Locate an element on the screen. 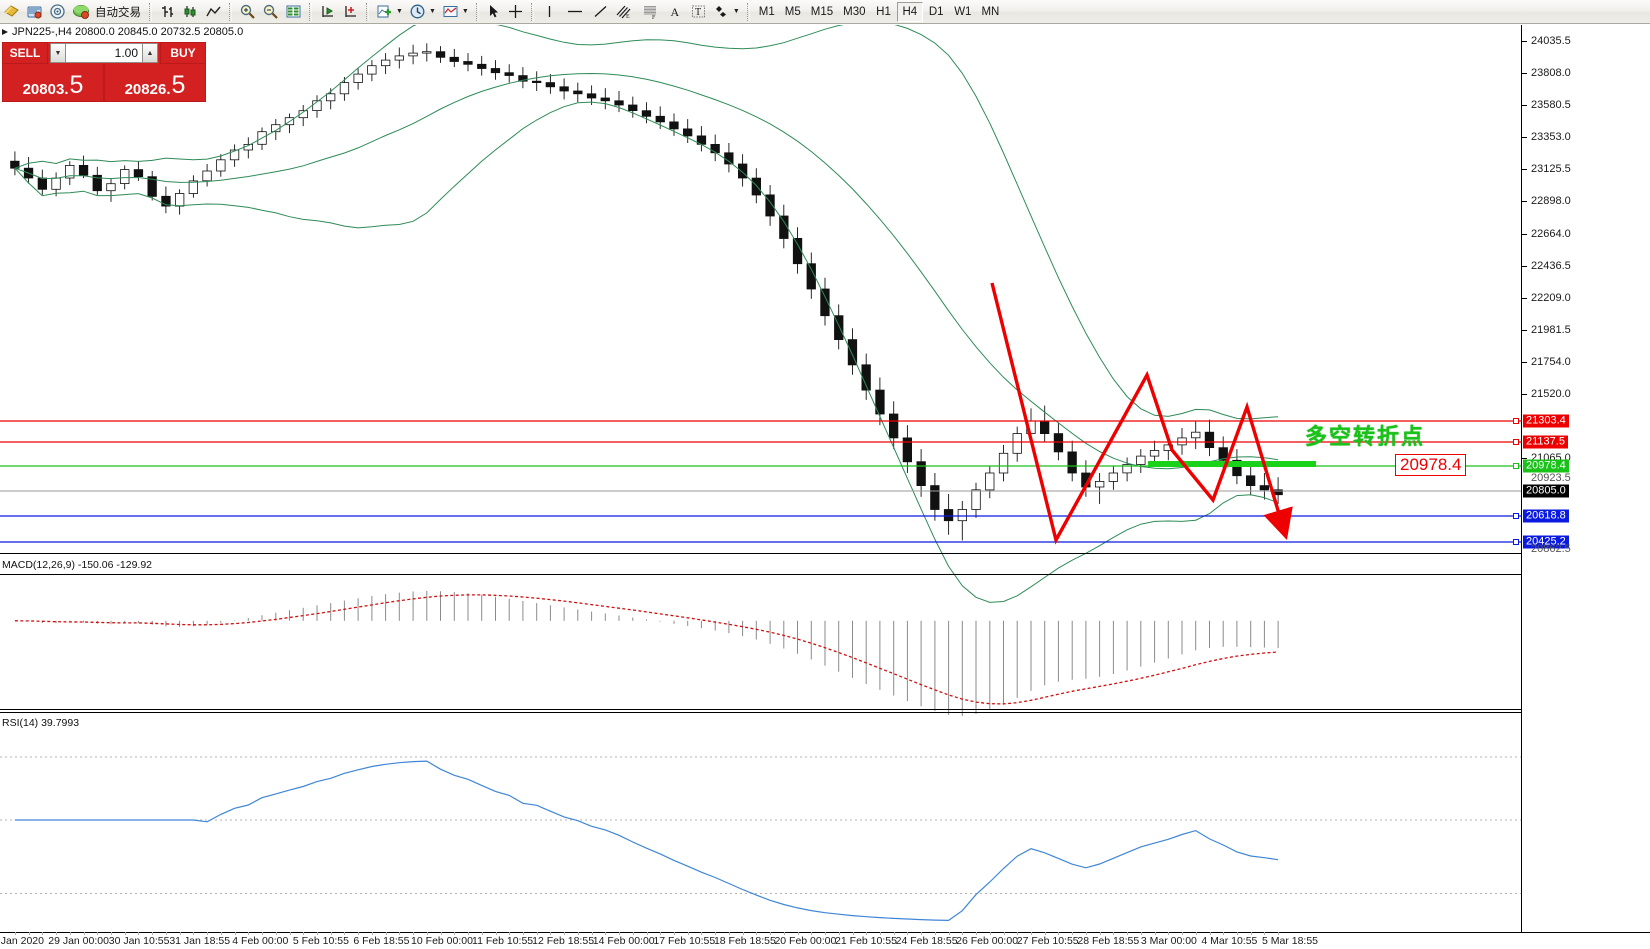 The width and height of the screenshot is (1650, 949). shapes-dropdown-arrow: ▼ is located at coordinates (736, 11).